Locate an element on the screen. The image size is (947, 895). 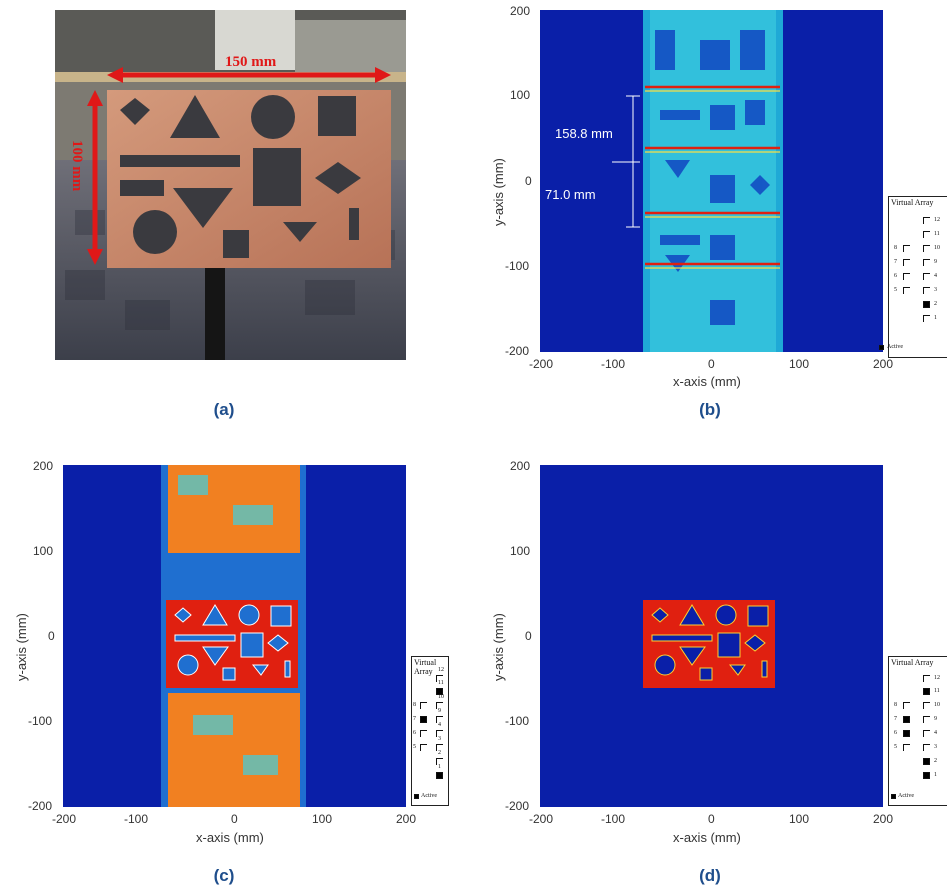
image-panel-d is located at coordinates (711, 636).